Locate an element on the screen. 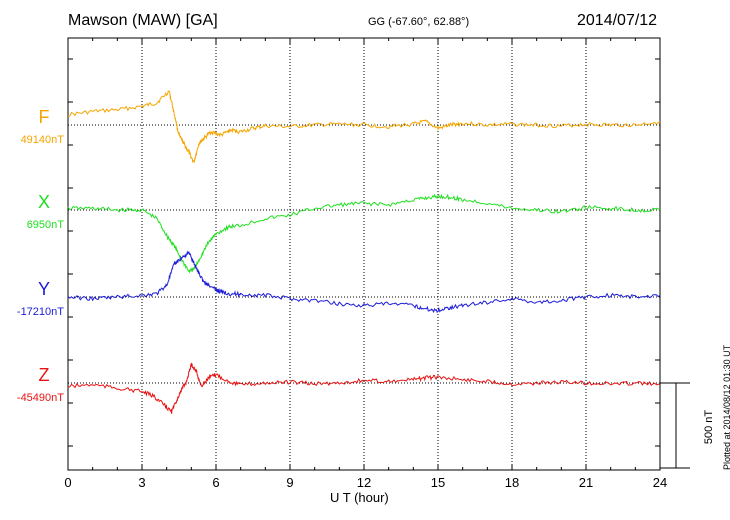 The image size is (730, 520). series-line-x is located at coordinates (364, 233).